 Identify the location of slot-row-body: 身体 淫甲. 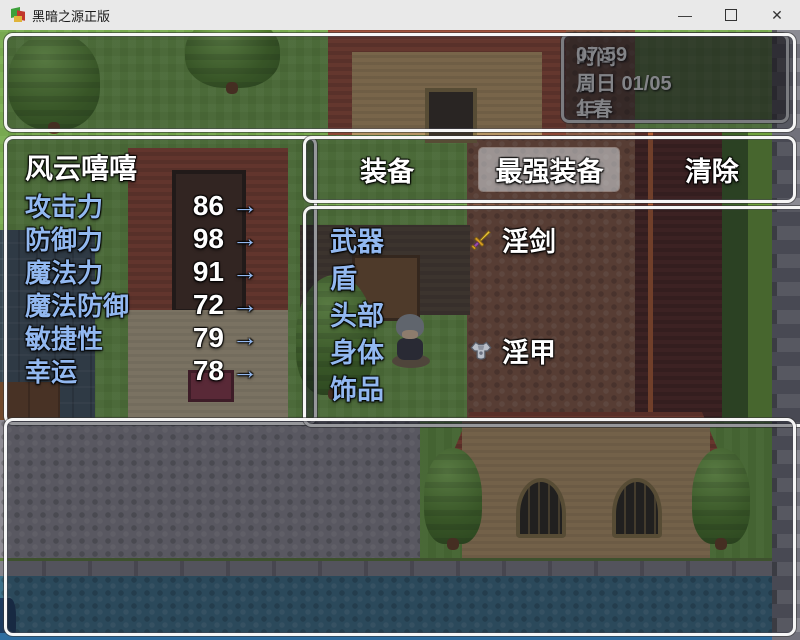
(565, 350).